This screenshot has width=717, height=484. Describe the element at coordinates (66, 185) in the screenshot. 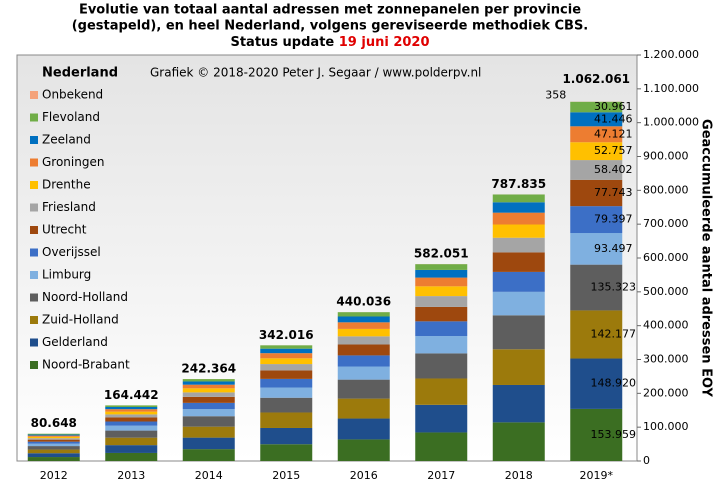

I see `legend-label: Drenthe` at that location.